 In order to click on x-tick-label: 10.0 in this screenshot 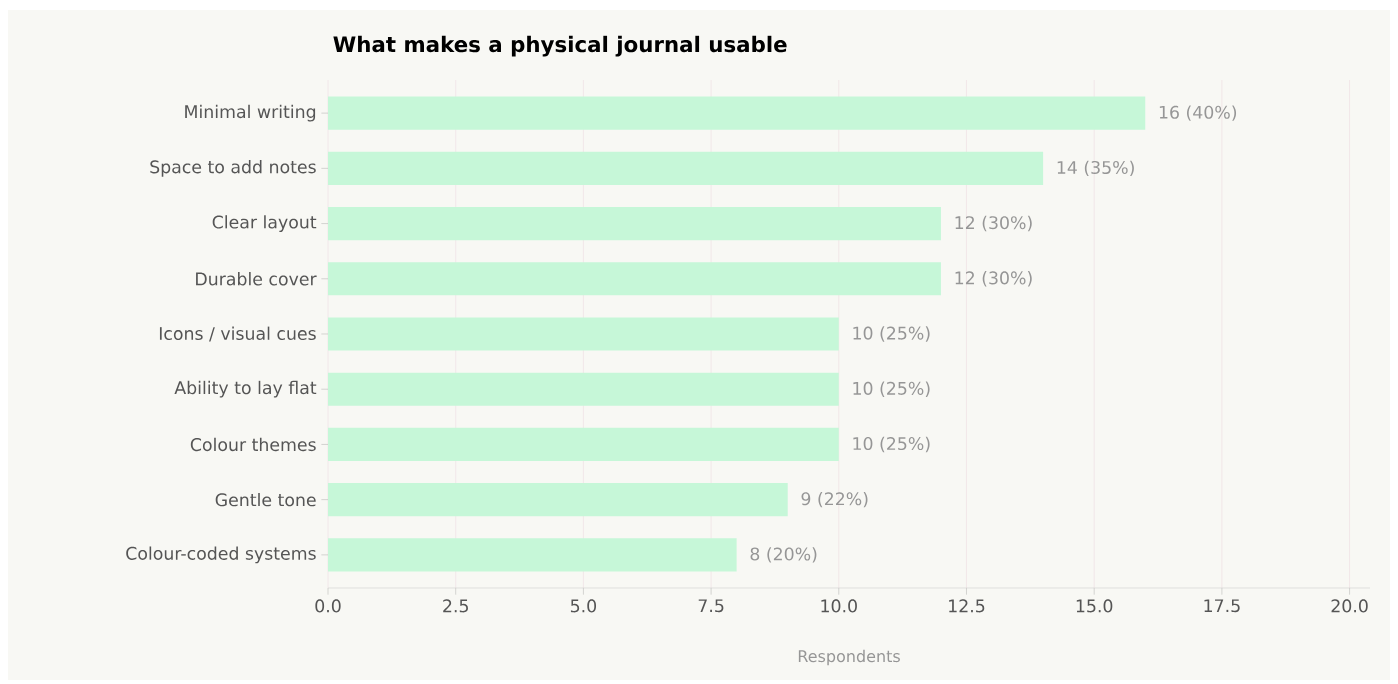, I will do `click(839, 606)`.